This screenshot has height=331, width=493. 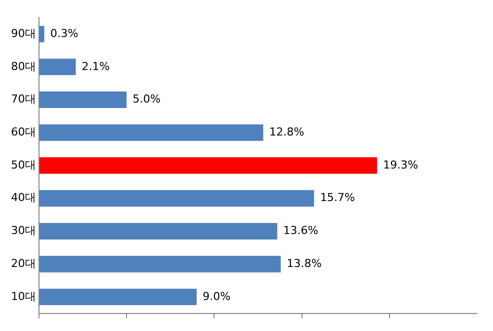 I want to click on y-tick-label: 90대, so click(x=23, y=33).